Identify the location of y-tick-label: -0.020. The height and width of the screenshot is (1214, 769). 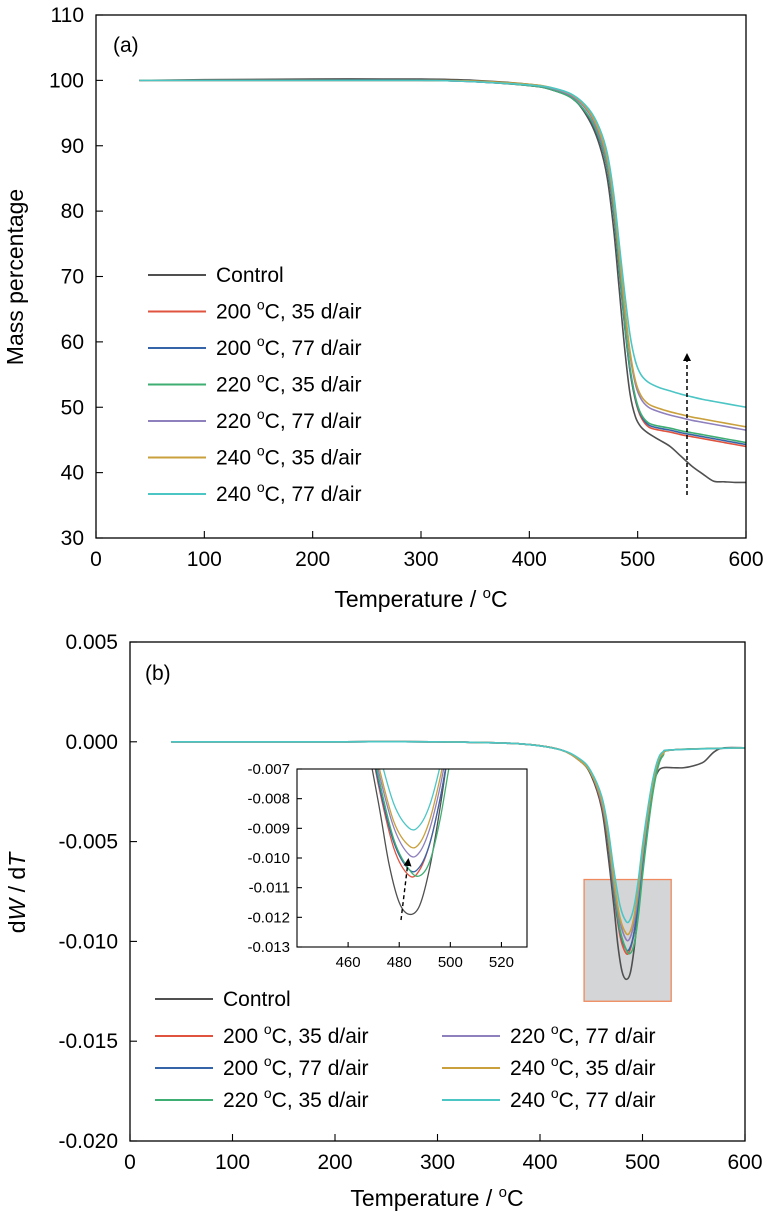
(88, 1141).